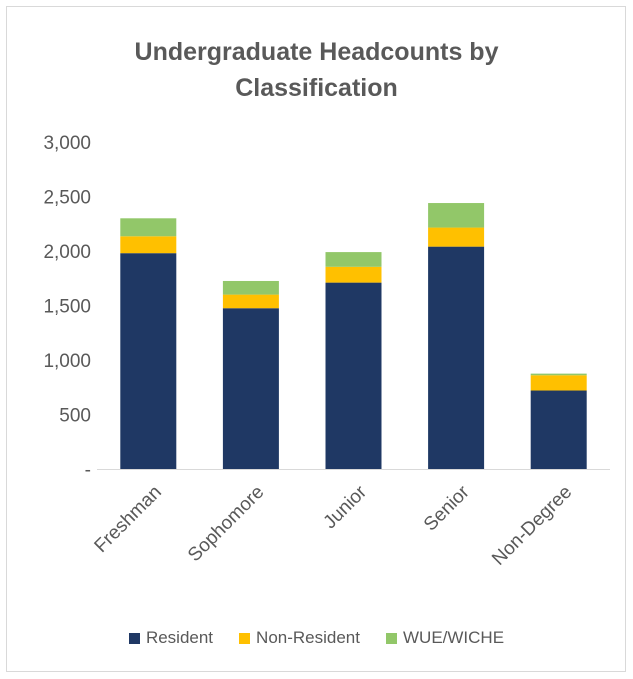  Describe the element at coordinates (532, 526) in the screenshot. I see `x-category-label: Non-Degree` at that location.